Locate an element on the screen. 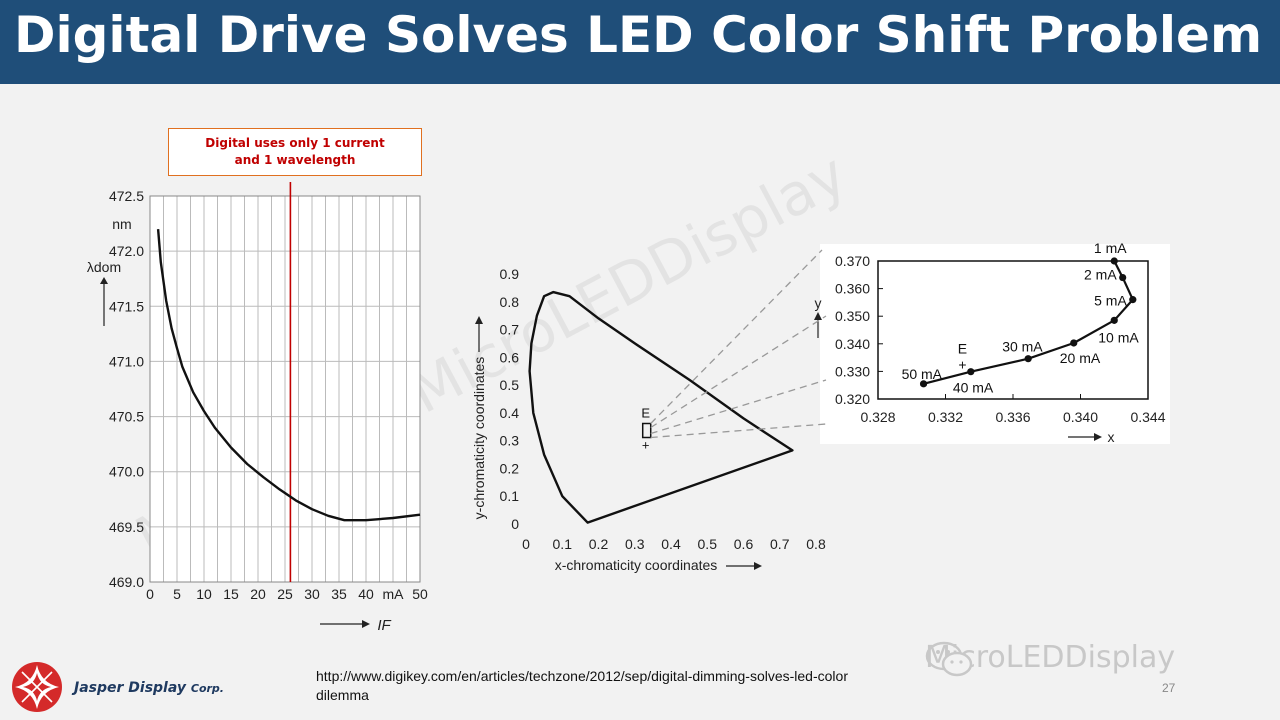  chart3-series-line is located at coordinates (1028, 322).